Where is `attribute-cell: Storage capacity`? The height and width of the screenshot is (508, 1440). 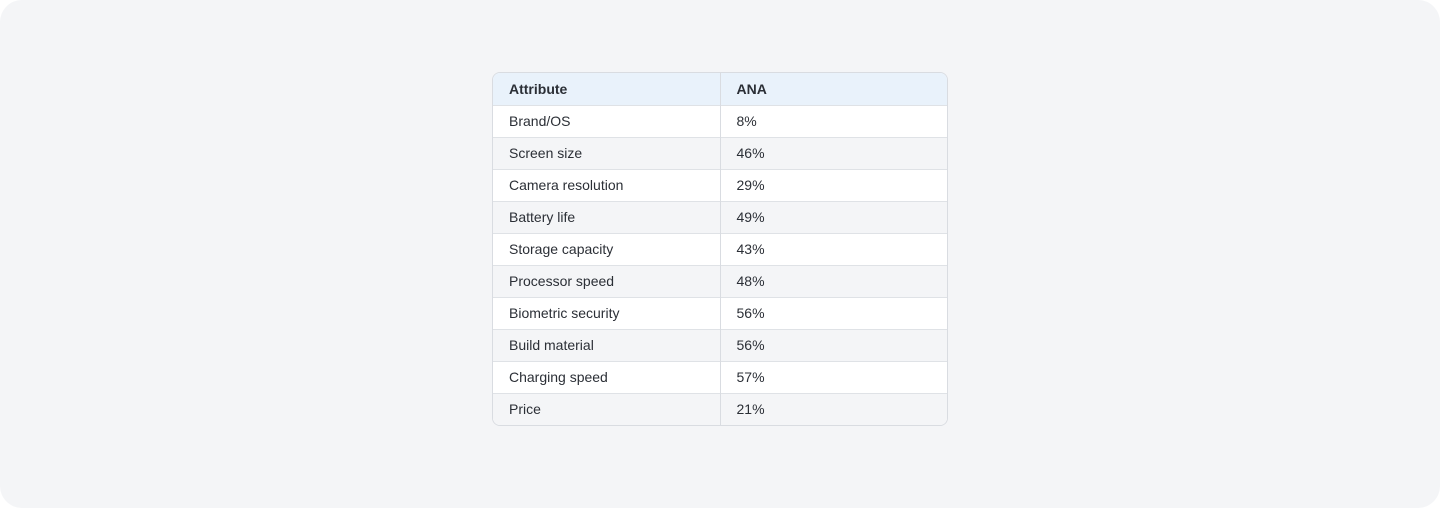
attribute-cell: Storage capacity is located at coordinates (606, 248).